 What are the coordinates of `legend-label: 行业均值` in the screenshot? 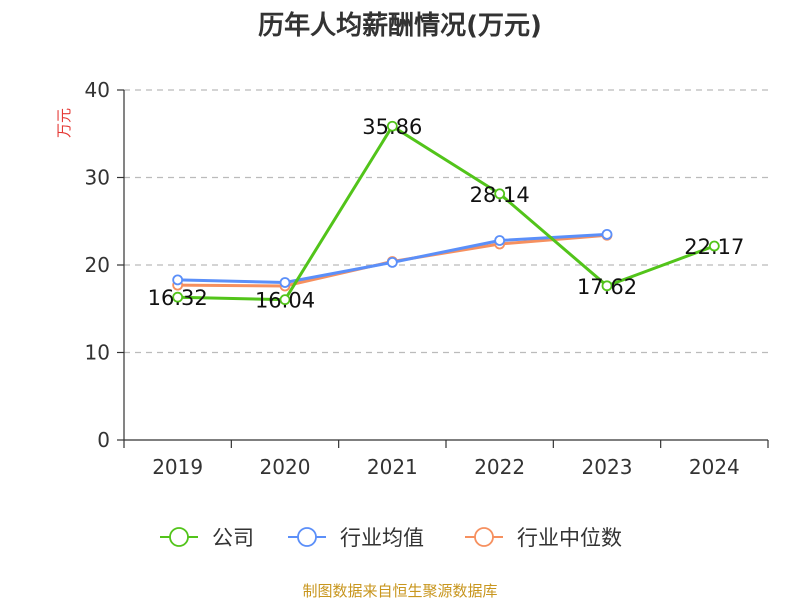 It's located at (382, 538).